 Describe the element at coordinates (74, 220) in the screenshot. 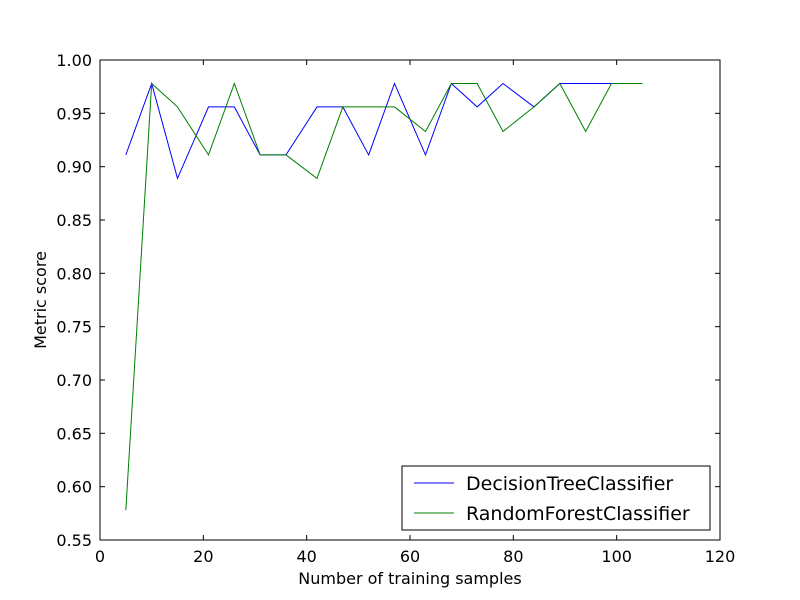

I see `y-tick-label: 0.85` at that location.